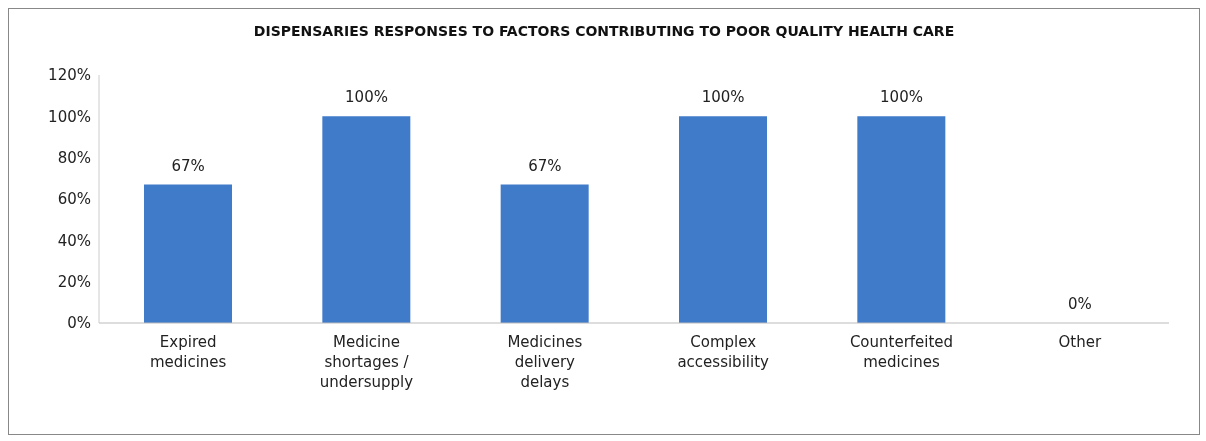 Image resolution: width=1206 pixels, height=441 pixels. Describe the element at coordinates (901, 352) in the screenshot. I see `x-tick-label: Counterfeited medicines` at that location.